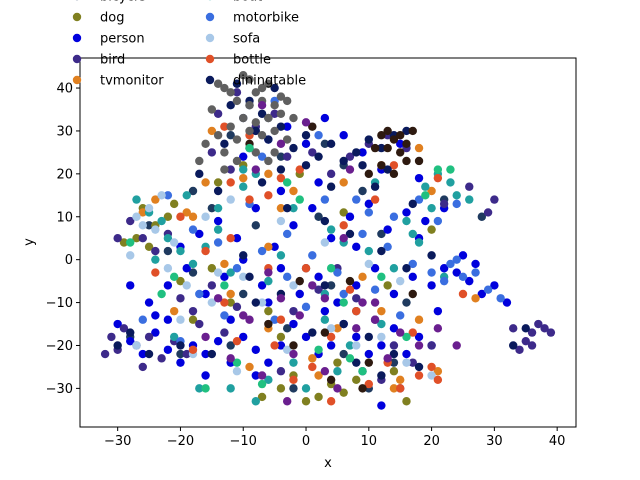  Describe the element at coordinates (266, 18) in the screenshot. I see `legend-label: motorbike` at that location.